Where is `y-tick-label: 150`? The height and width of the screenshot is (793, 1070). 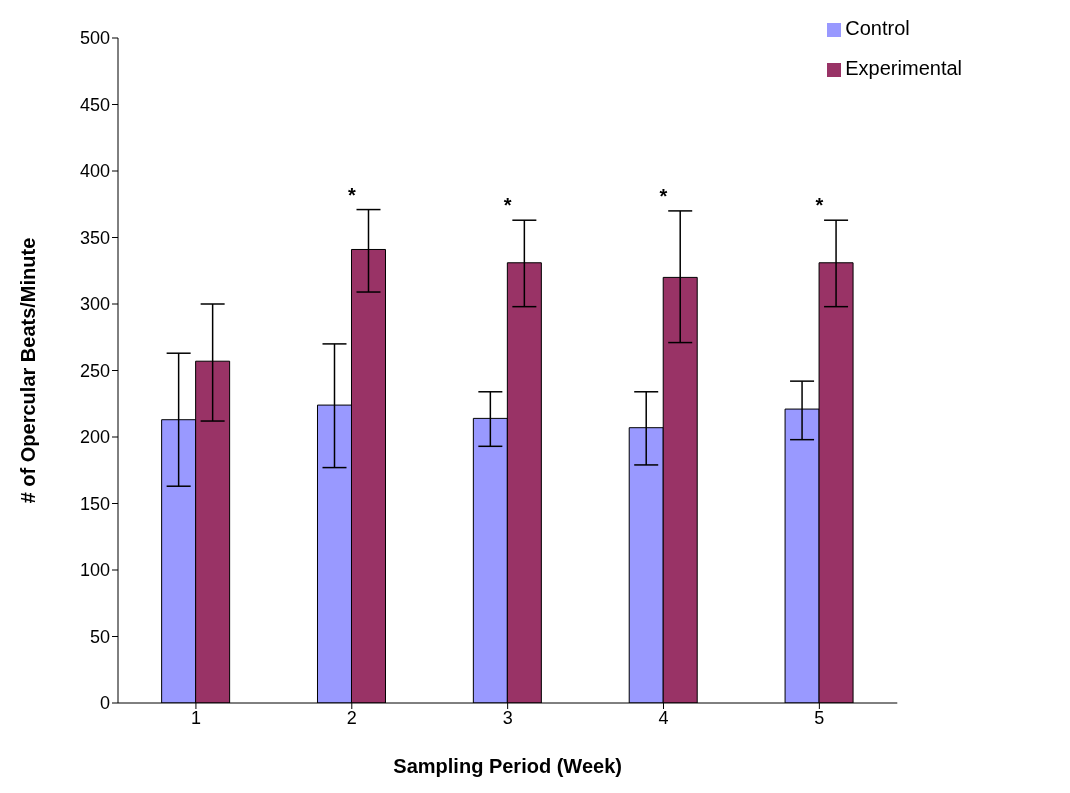 y-tick-label: 150 is located at coordinates (94, 503).